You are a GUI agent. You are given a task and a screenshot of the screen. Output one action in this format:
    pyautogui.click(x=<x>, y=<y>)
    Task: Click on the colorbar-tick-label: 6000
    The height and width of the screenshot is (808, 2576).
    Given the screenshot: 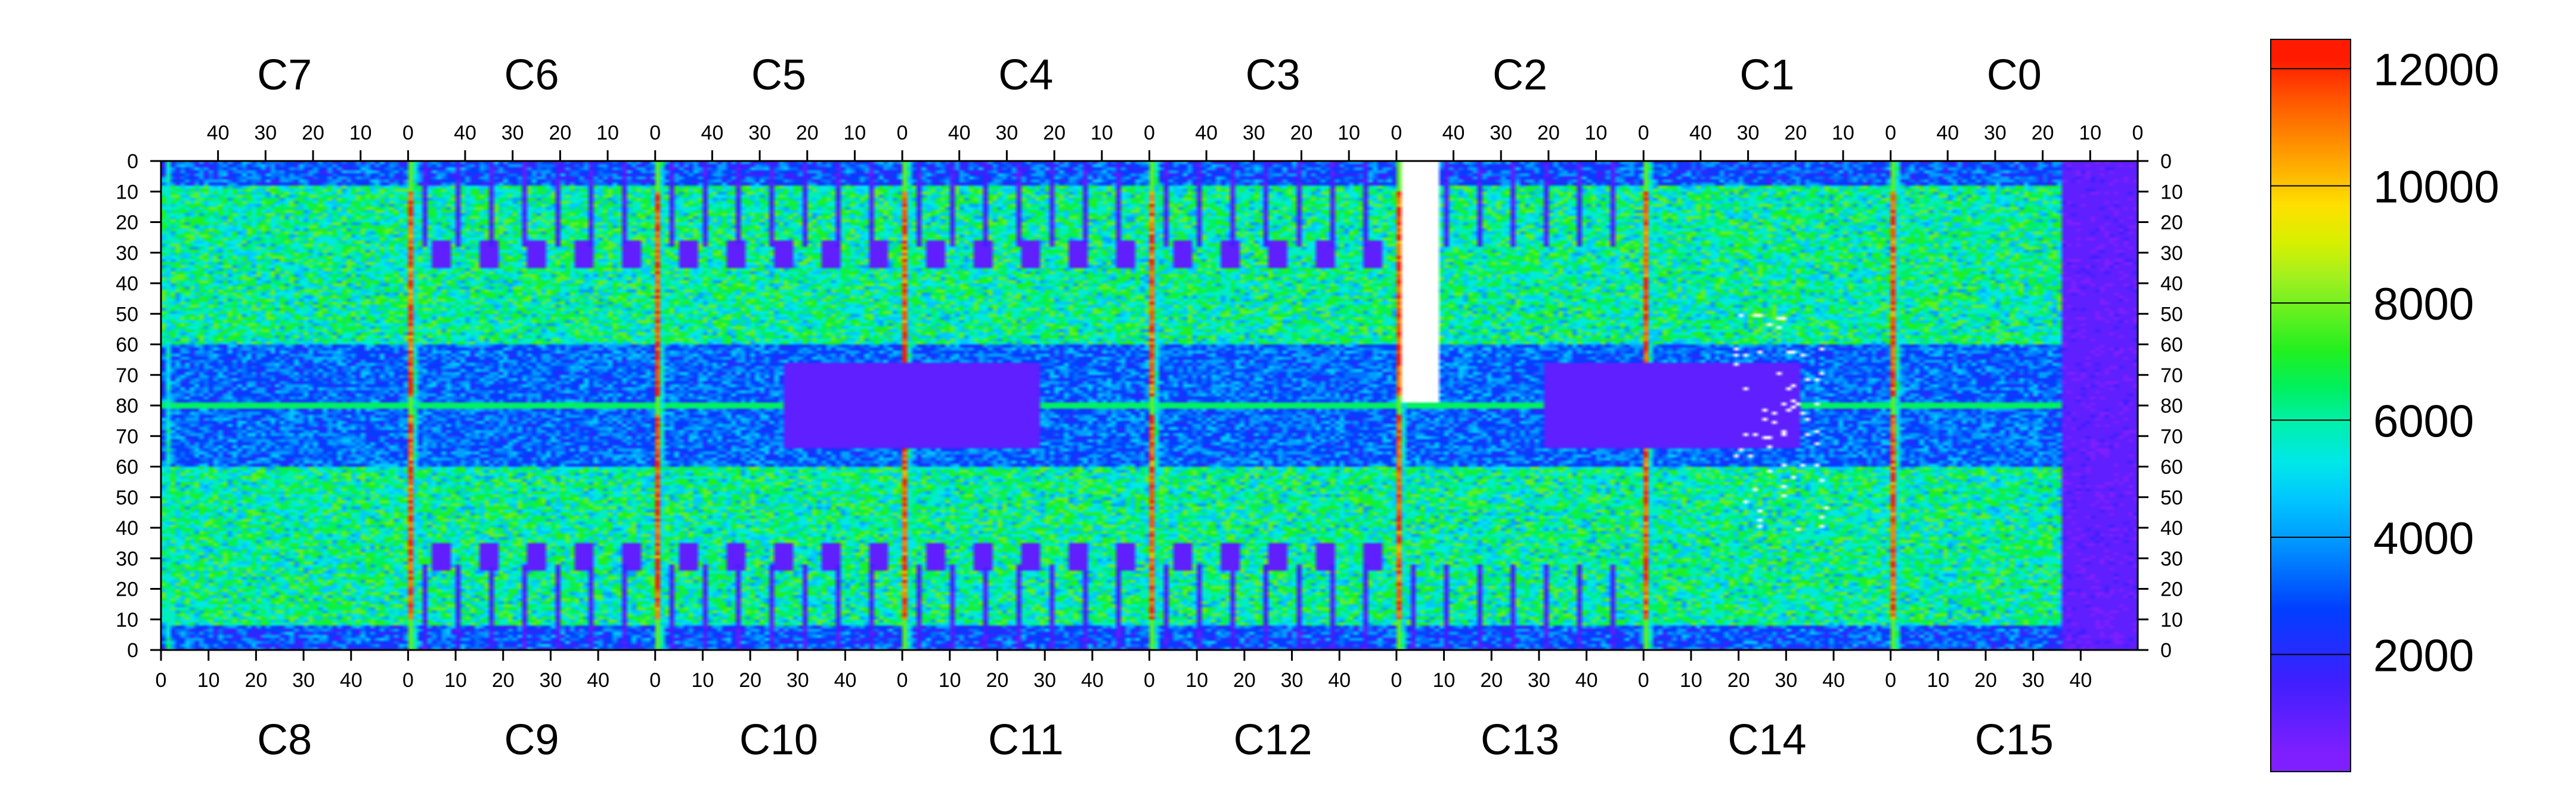 What is the action you would take?
    pyautogui.click(x=2423, y=422)
    